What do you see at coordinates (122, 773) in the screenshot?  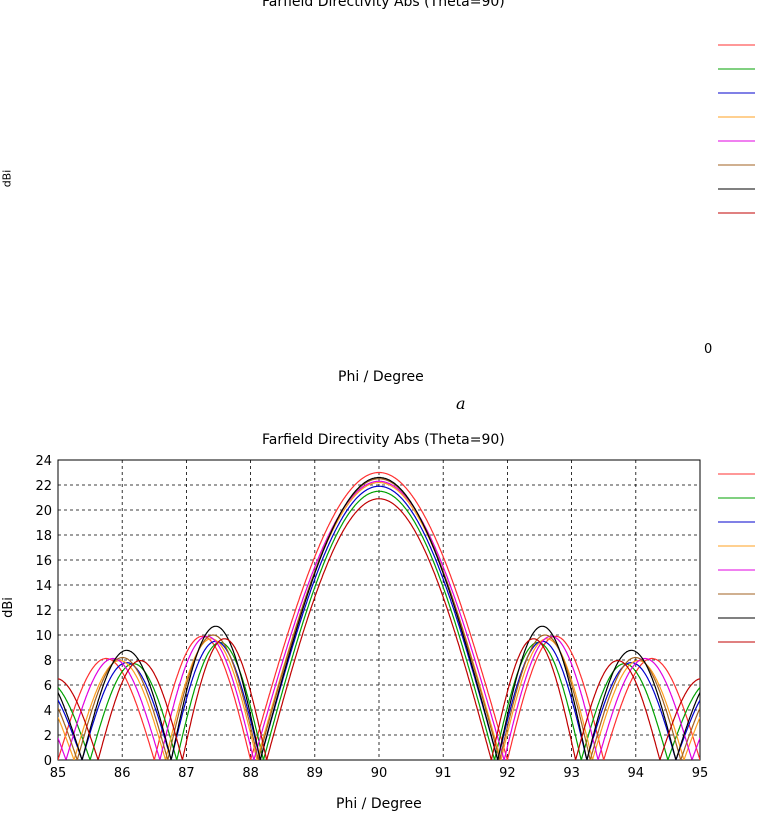 I see `x-tick-label: 86` at bounding box center [122, 773].